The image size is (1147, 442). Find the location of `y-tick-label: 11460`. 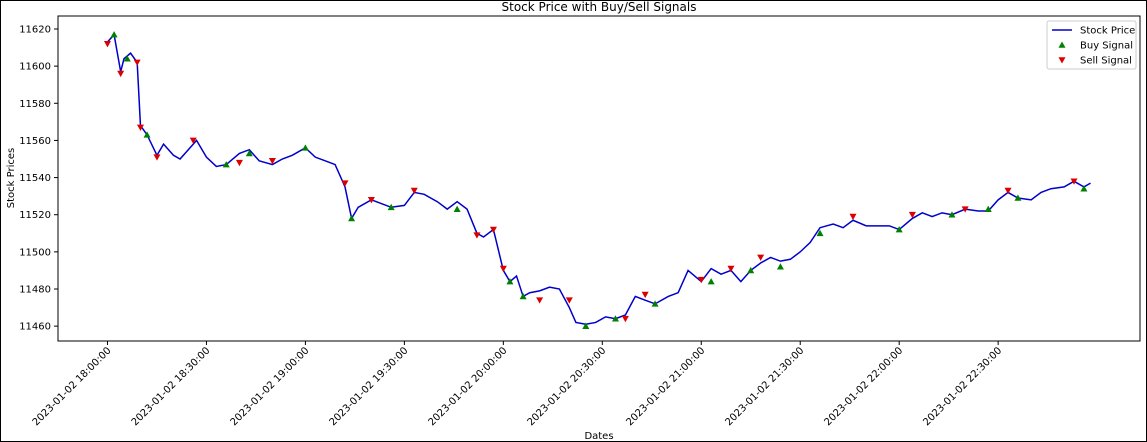

y-tick-label: 11460 is located at coordinates (35, 327).